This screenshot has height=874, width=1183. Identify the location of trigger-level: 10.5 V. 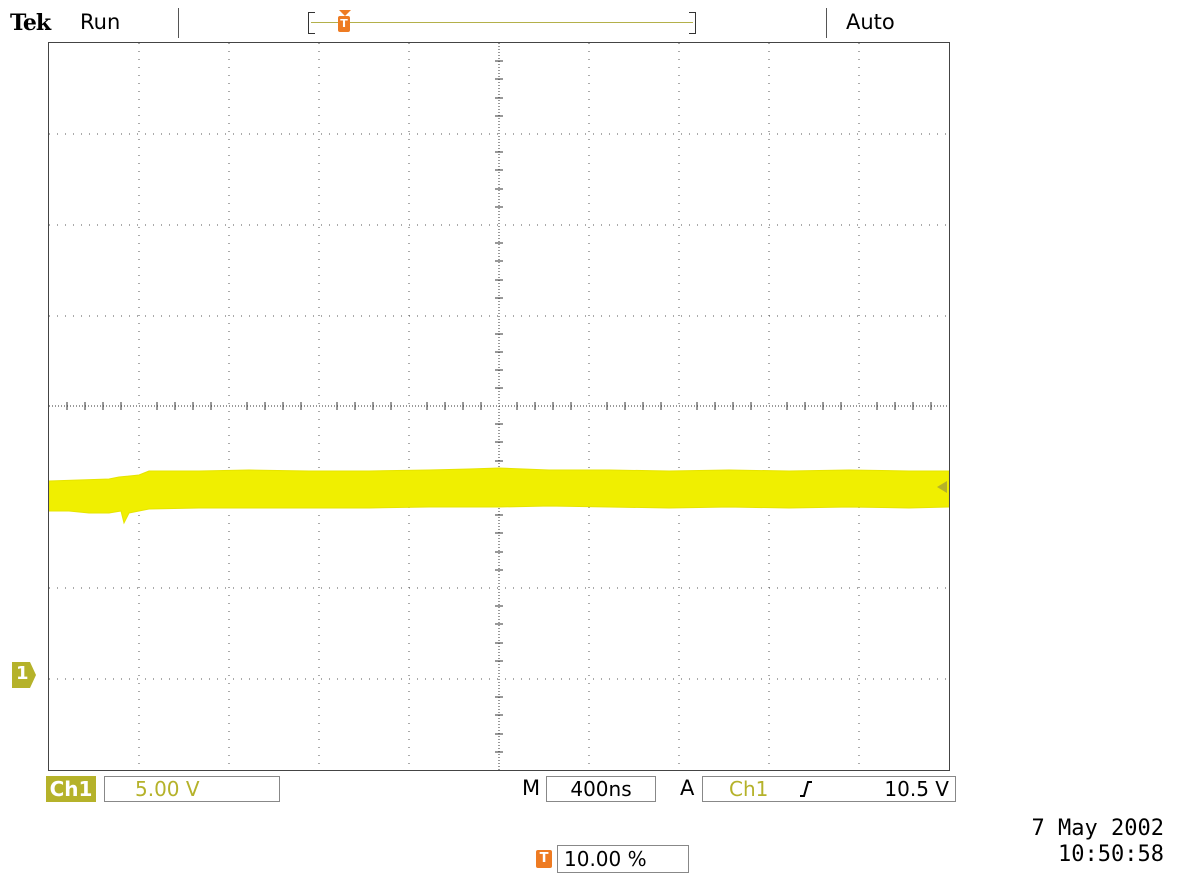
(916, 789).